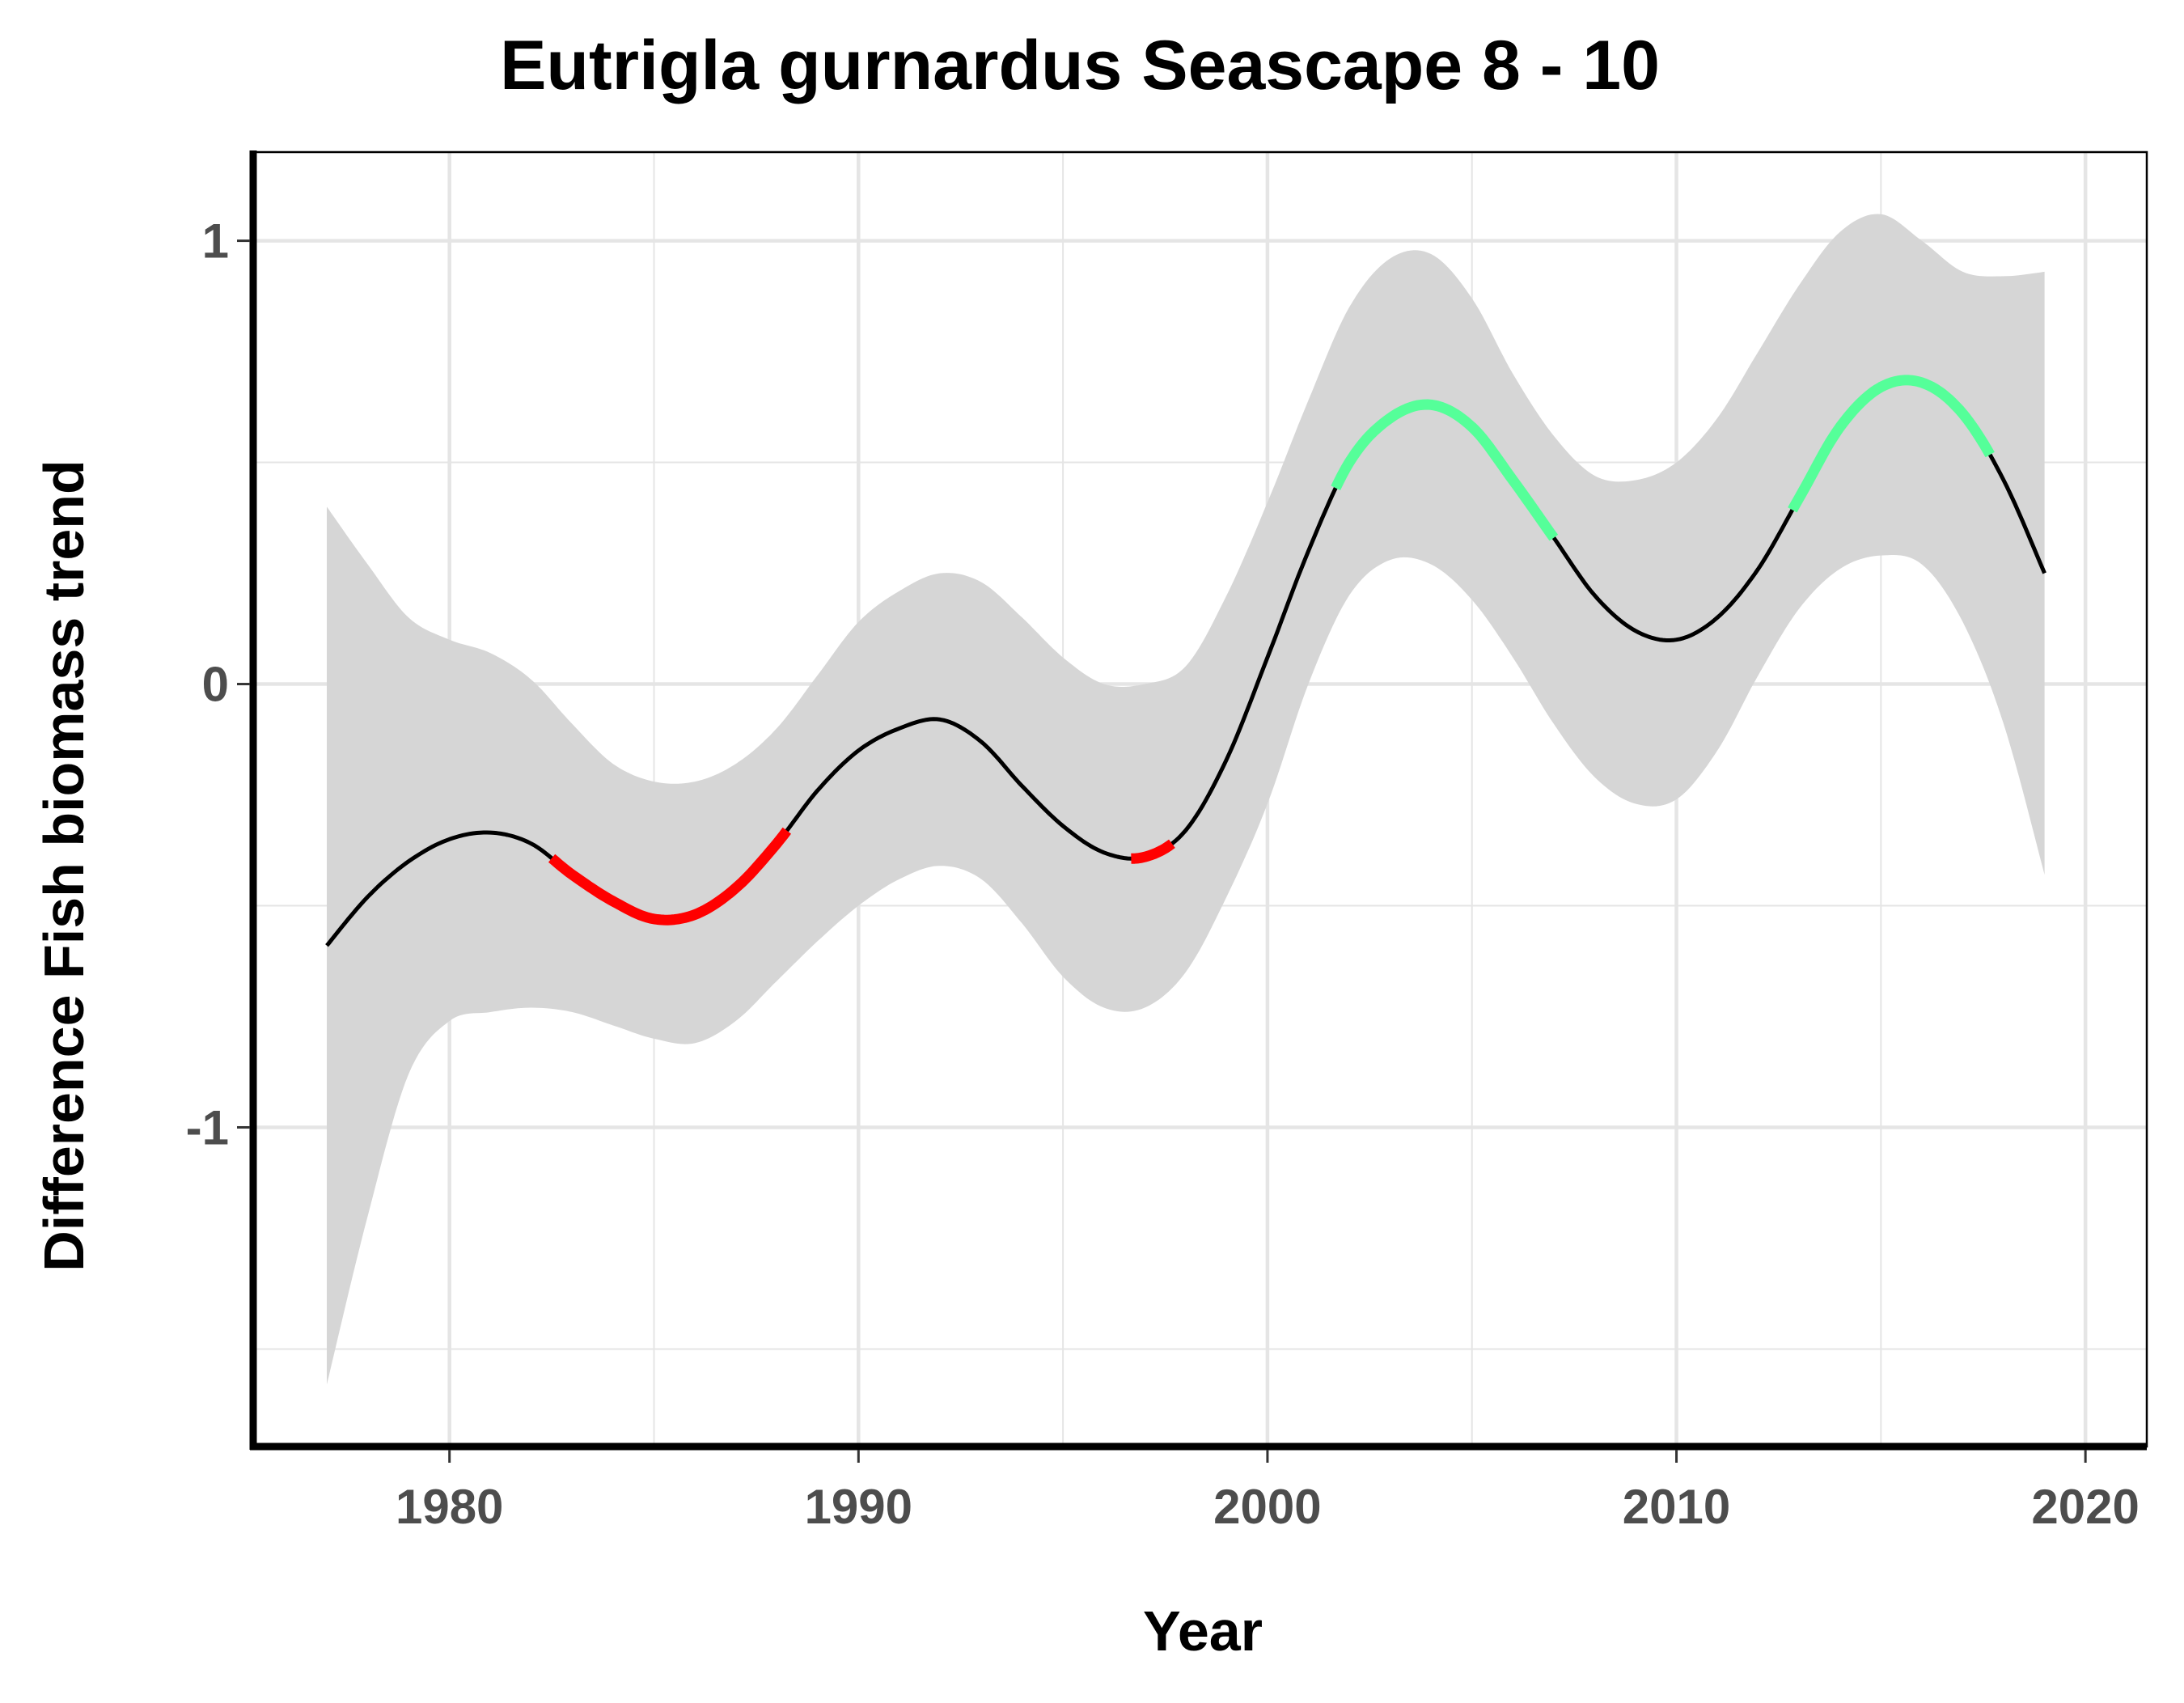 Image resolution: width=2184 pixels, height=1703 pixels. What do you see at coordinates (1080, 65) in the screenshot?
I see `chart-title: Eutrigla gurnardus Seascape 8 - 10` at bounding box center [1080, 65].